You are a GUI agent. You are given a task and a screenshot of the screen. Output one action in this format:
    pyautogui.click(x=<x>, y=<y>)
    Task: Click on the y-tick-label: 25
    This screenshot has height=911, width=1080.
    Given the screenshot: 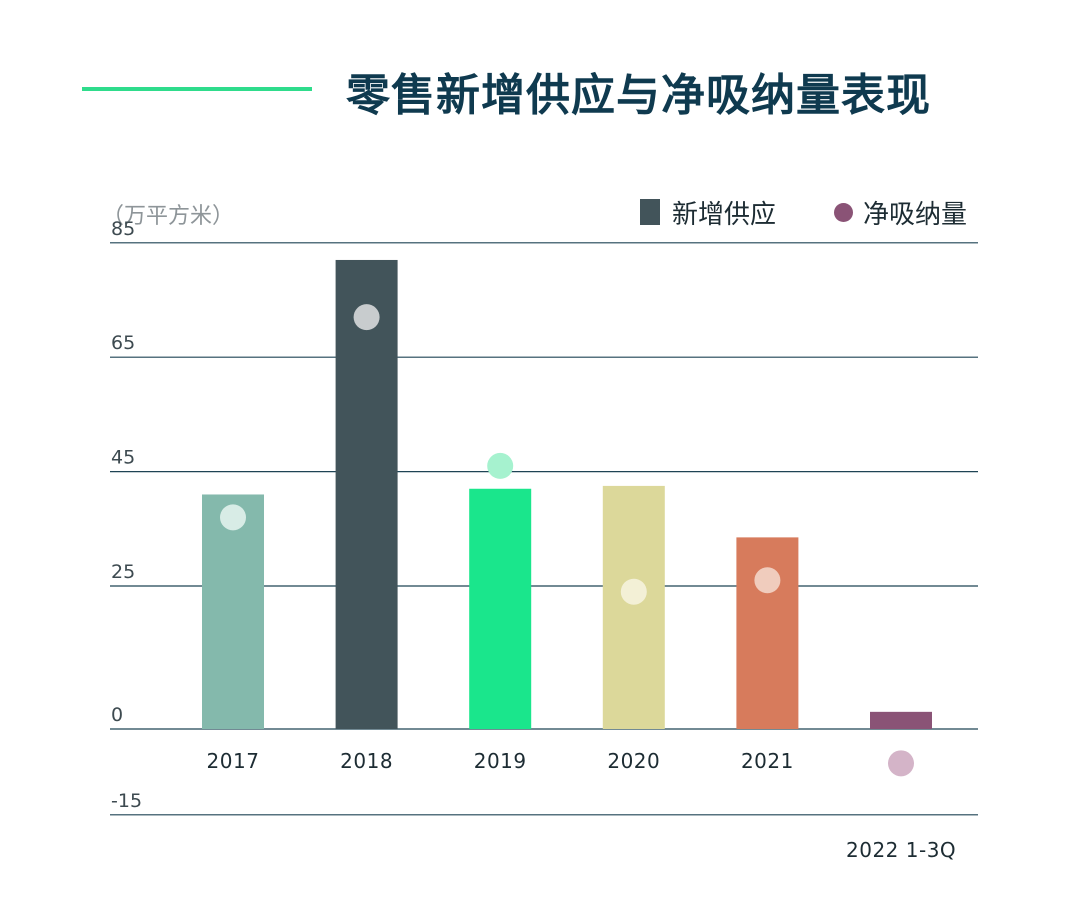 What is the action you would take?
    pyautogui.click(x=123, y=572)
    